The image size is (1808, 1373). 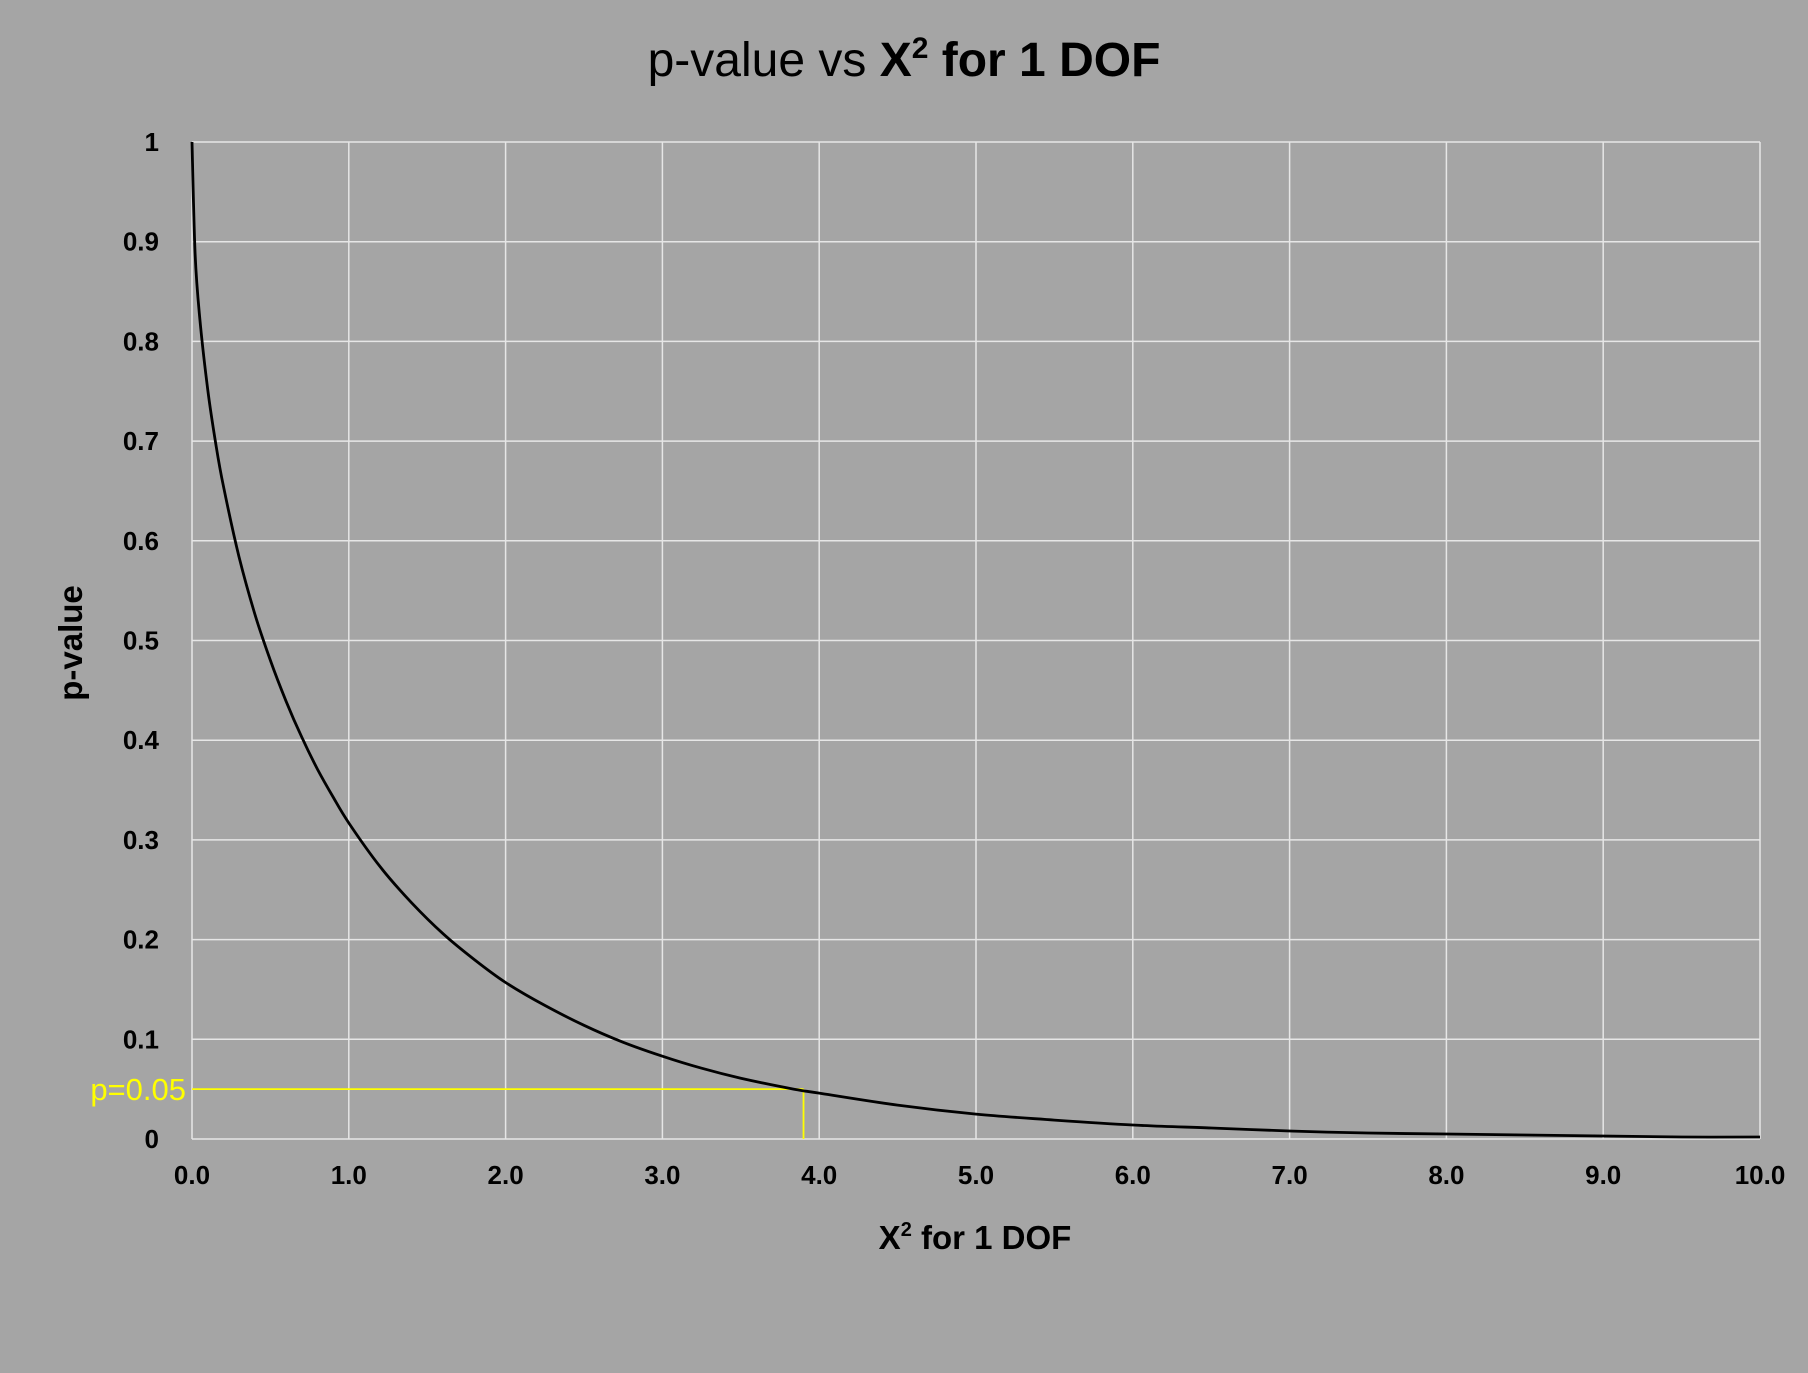 What do you see at coordinates (192, 1175) in the screenshot?
I see `x-tick-label: 0.0` at bounding box center [192, 1175].